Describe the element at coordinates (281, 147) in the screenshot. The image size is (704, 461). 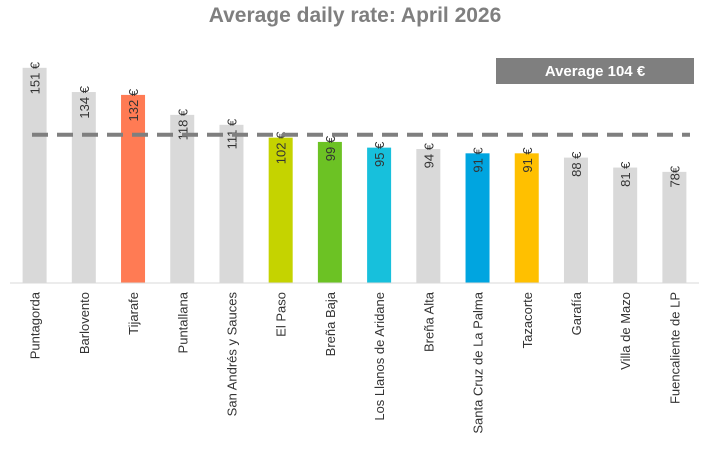
I see `value-label: 102 €` at that location.